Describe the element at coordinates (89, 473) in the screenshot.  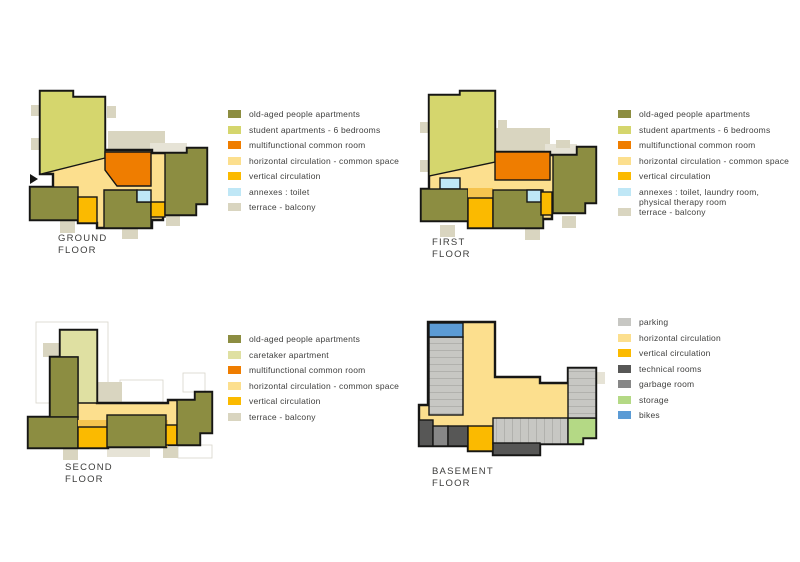
I see `second-floor-title: SECOND FLOOR` at that location.